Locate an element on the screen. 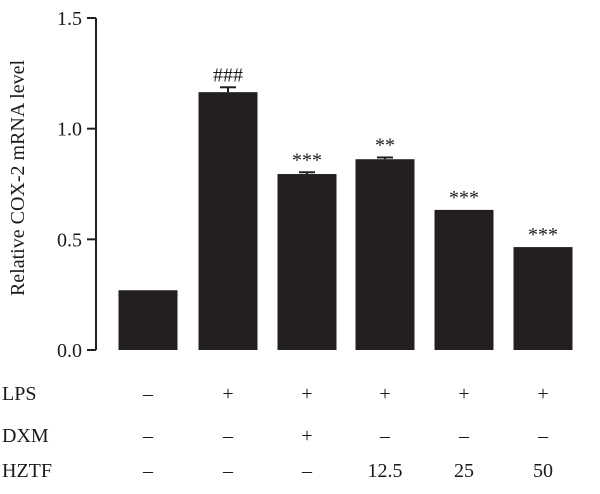  condition-name: DXM is located at coordinates (25, 436).